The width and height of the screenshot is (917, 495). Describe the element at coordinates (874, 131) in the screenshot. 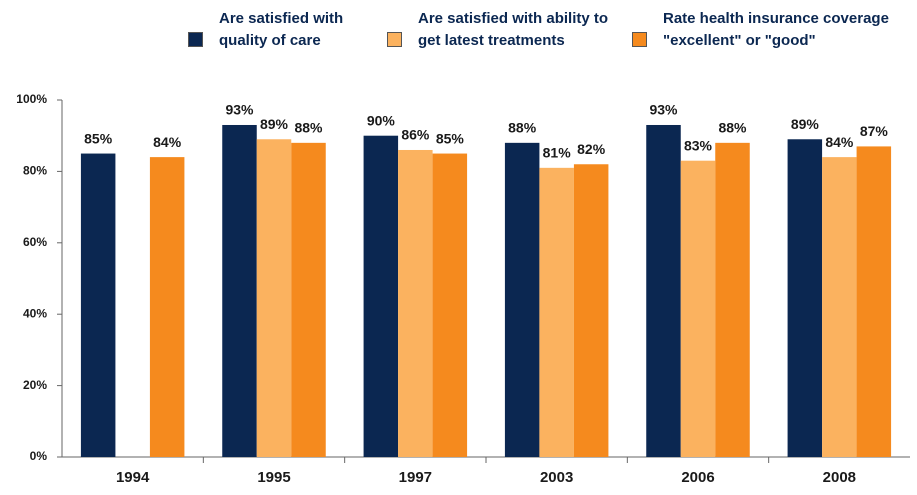

I see `value-label: 87%` at that location.